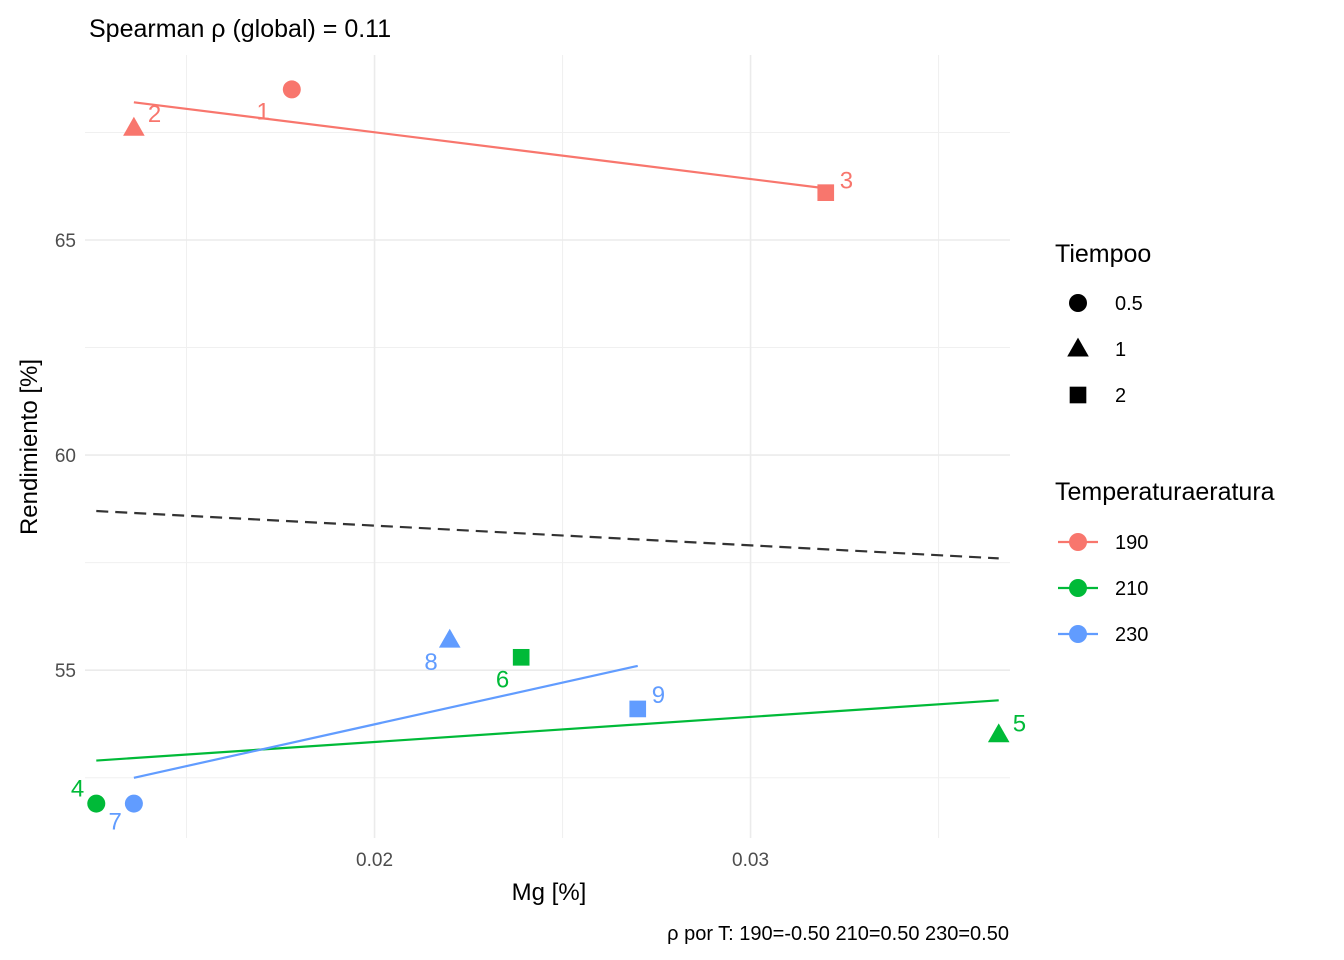  Describe the element at coordinates (1120, 396) in the screenshot. I see `legend-label-tiempo: 2` at that location.